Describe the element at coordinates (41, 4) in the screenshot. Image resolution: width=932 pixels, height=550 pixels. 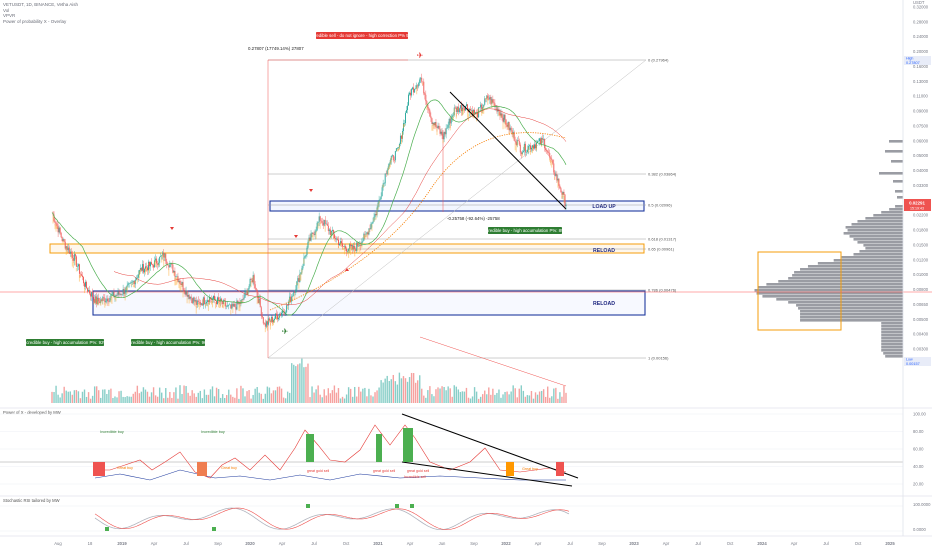
I see `symbol-title: VETUSDT, 1D, BINANCE, Vetha Aish` at that location.